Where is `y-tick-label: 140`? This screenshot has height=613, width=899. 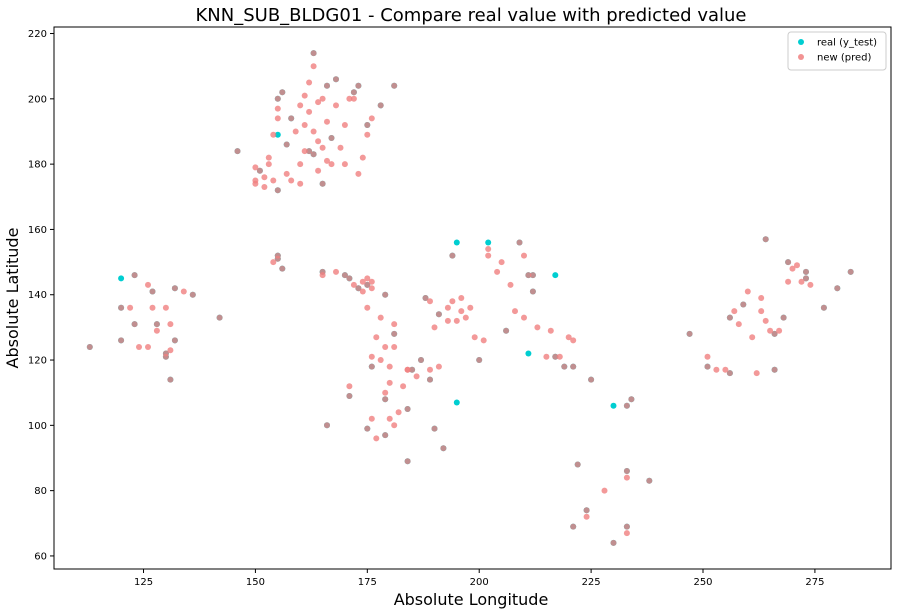
y-tick-label: 140 is located at coordinates (37, 295).